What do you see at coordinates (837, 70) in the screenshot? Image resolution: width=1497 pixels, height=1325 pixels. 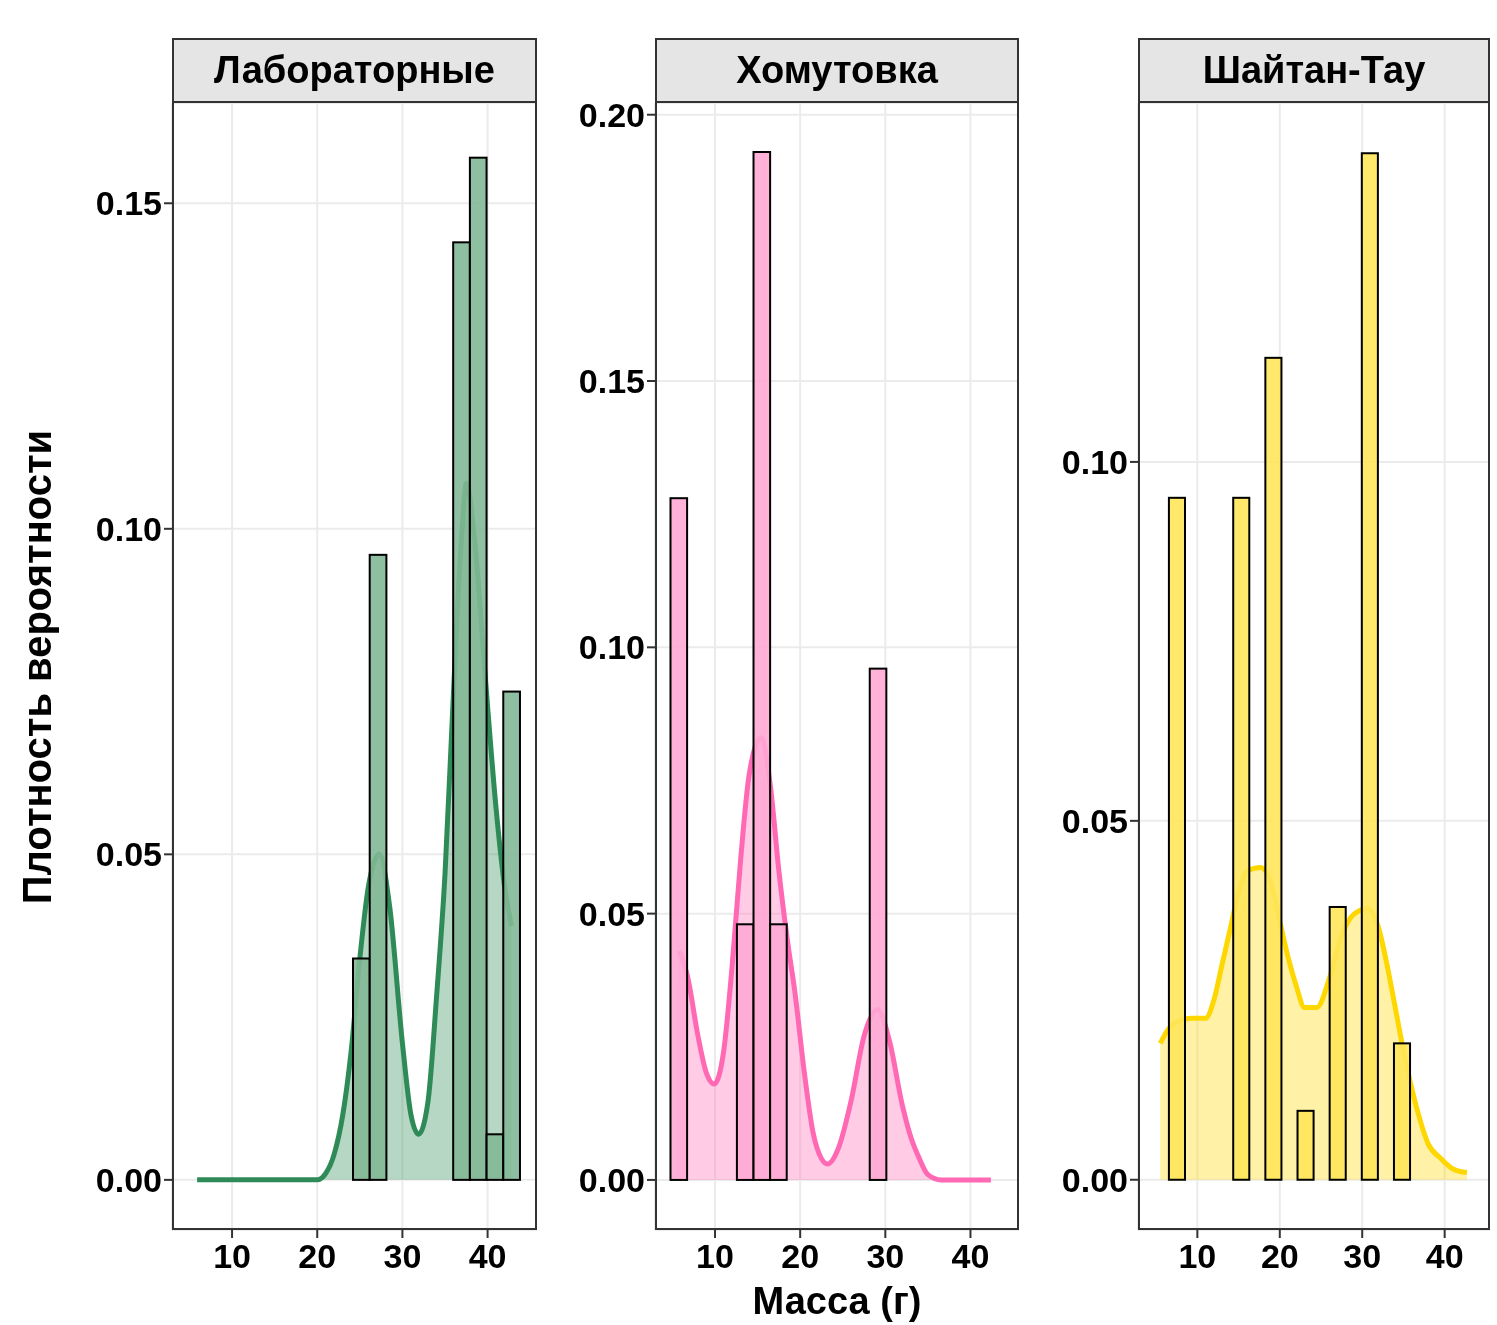 I see `chart-title: Хомутовка` at bounding box center [837, 70].